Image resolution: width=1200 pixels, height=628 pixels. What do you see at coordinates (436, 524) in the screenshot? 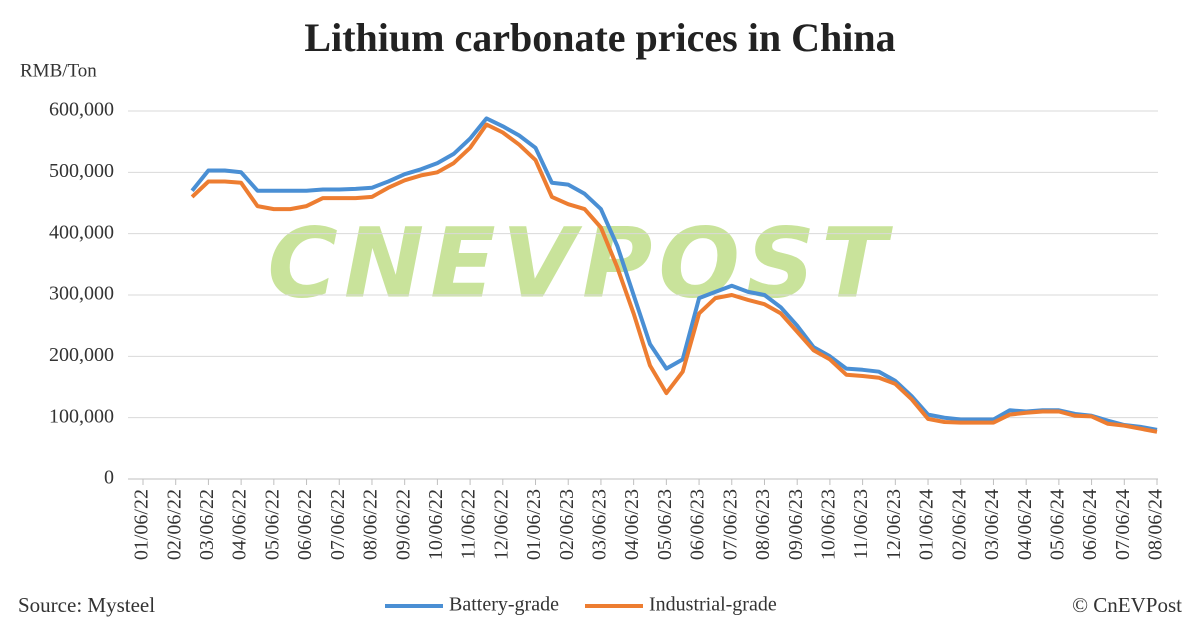
I see `x-tick-label: 10/06/22` at bounding box center [436, 524].